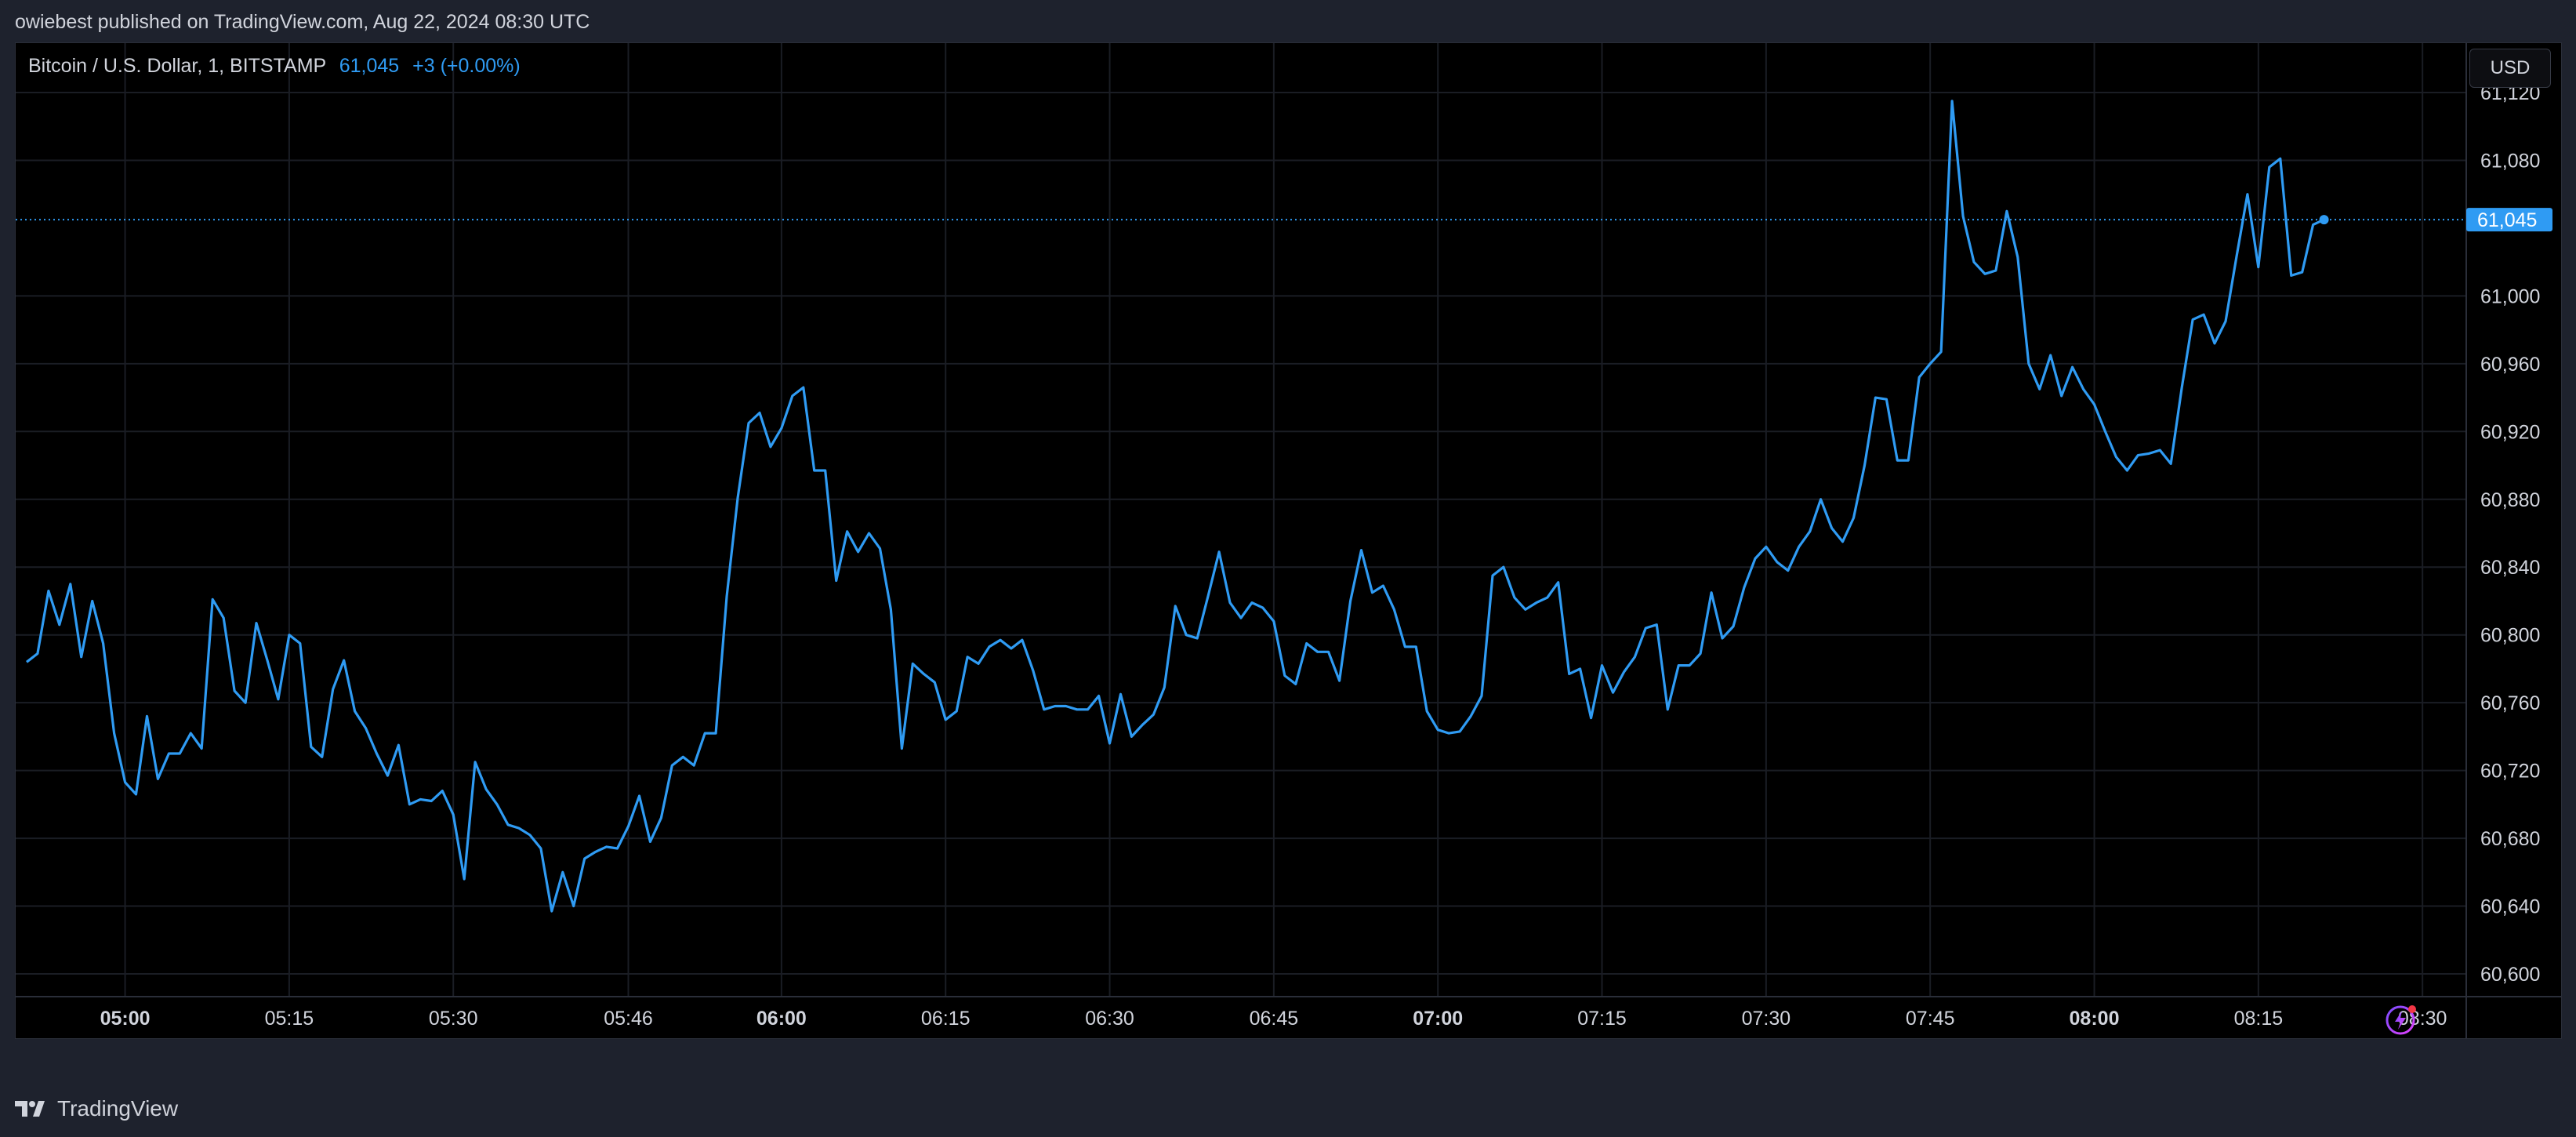 The width and height of the screenshot is (2576, 1137). I want to click on x-tick-label: 06:00, so click(782, 1019).